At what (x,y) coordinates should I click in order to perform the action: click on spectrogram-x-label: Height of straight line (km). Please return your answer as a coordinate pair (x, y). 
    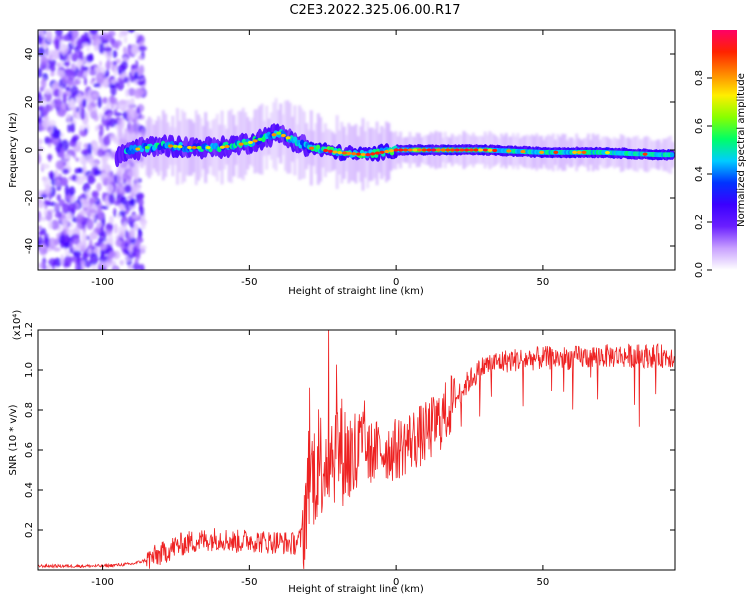
    Looking at the image, I should click on (356, 291).